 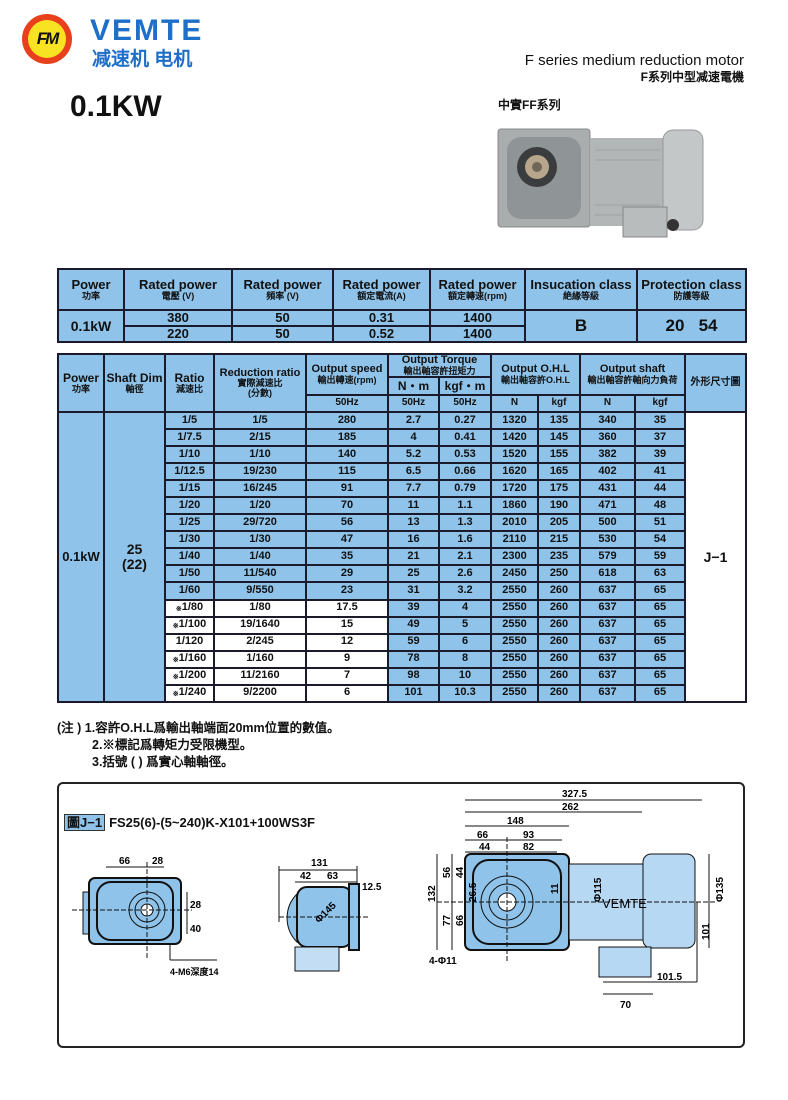 What do you see at coordinates (514, 557) in the screenshot?
I see `ohl-n-cell: 2300` at bounding box center [514, 557].